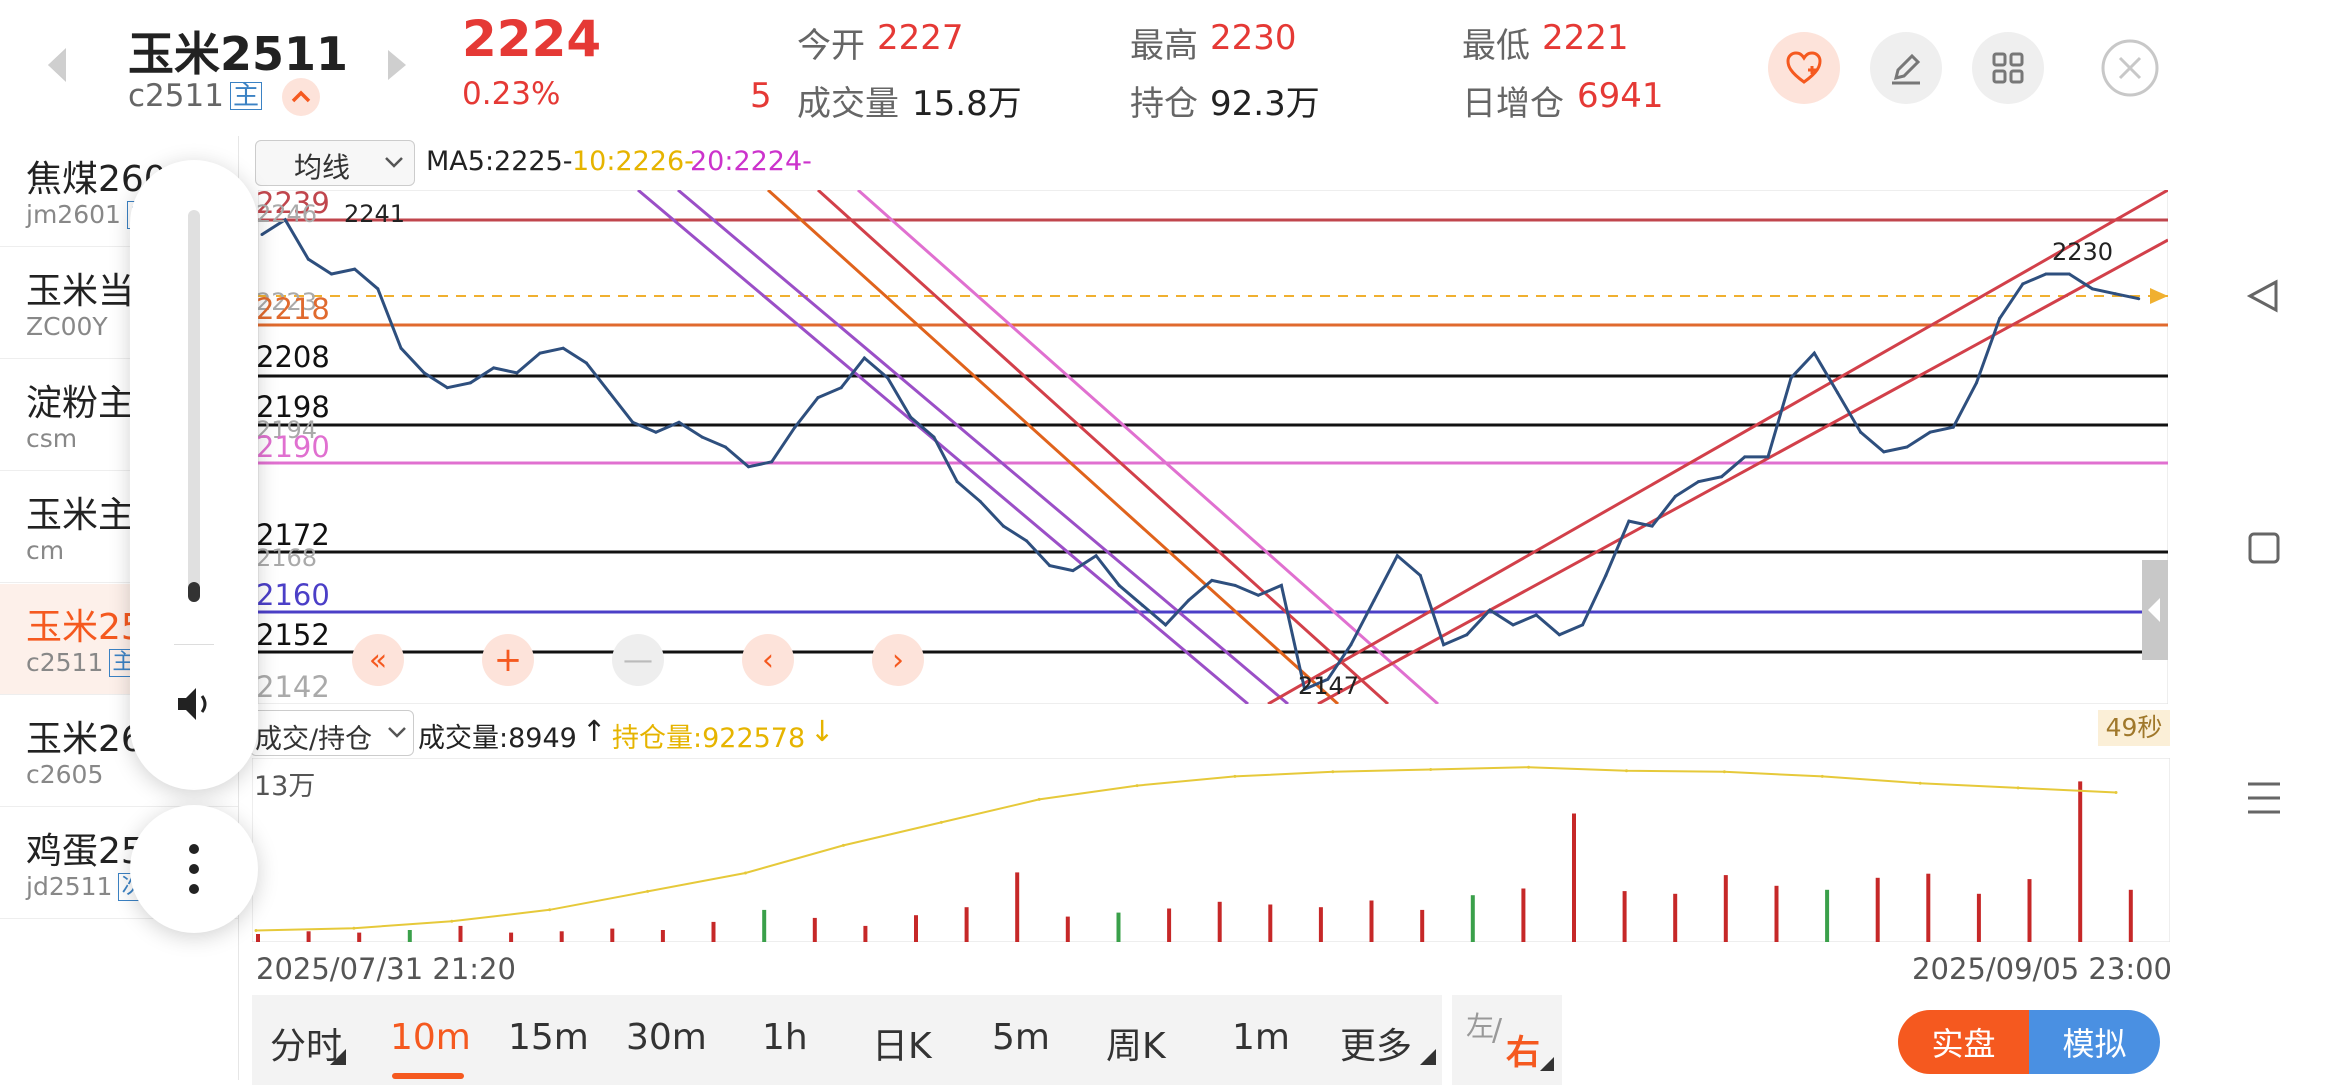  What do you see at coordinates (1804, 68) in the screenshot?
I see `favorite-button` at bounding box center [1804, 68].